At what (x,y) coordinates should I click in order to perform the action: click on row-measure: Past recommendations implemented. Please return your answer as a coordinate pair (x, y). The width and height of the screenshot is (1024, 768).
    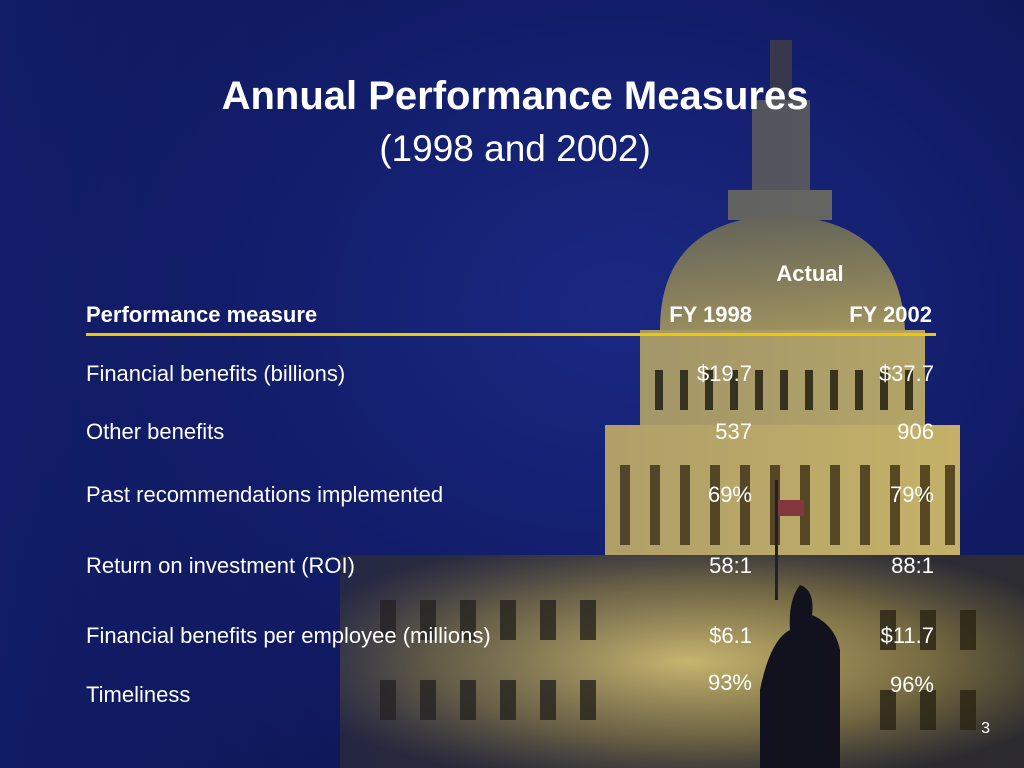
    Looking at the image, I should click on (265, 494).